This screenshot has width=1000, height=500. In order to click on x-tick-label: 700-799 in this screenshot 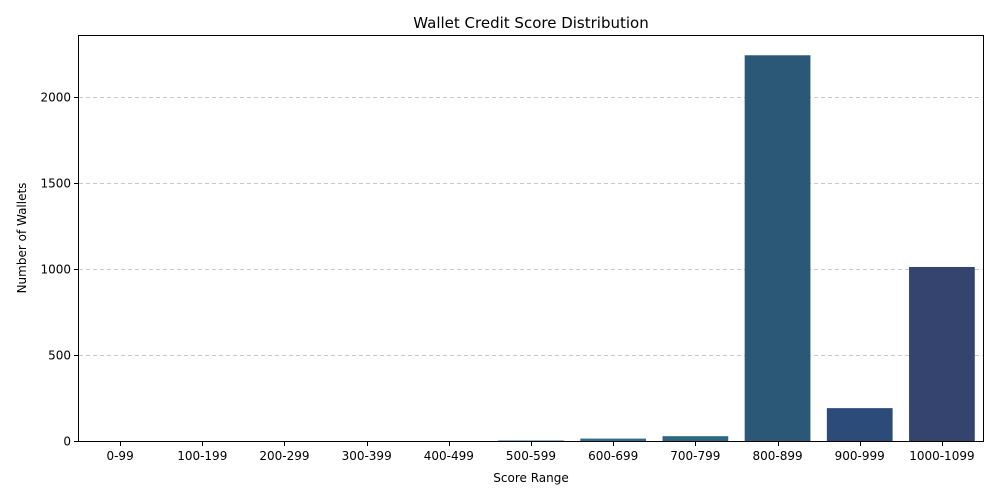, I will do `click(695, 456)`.